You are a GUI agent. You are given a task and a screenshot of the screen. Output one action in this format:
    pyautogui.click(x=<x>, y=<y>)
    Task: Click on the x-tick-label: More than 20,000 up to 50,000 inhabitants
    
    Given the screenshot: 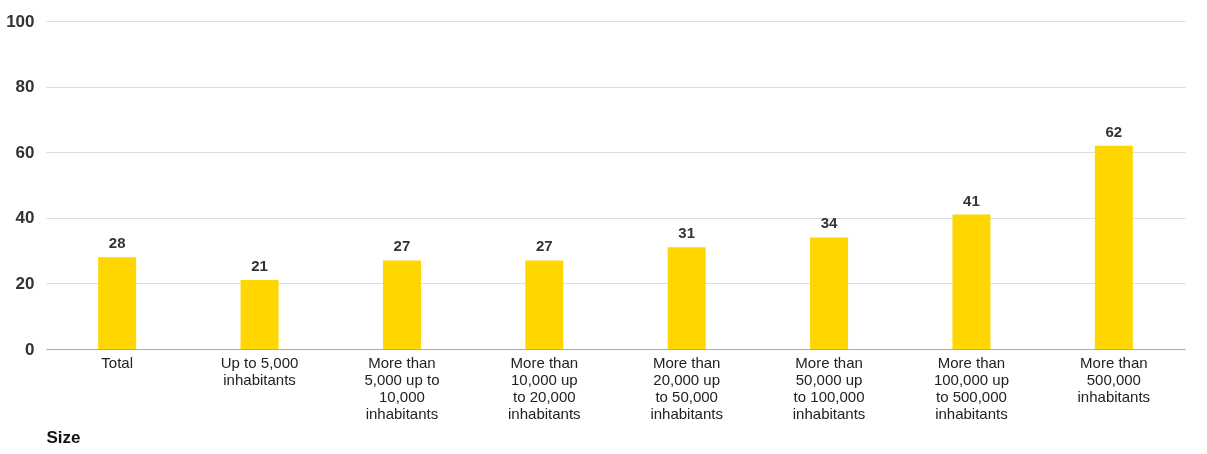 What is the action you would take?
    pyautogui.click(x=686, y=387)
    